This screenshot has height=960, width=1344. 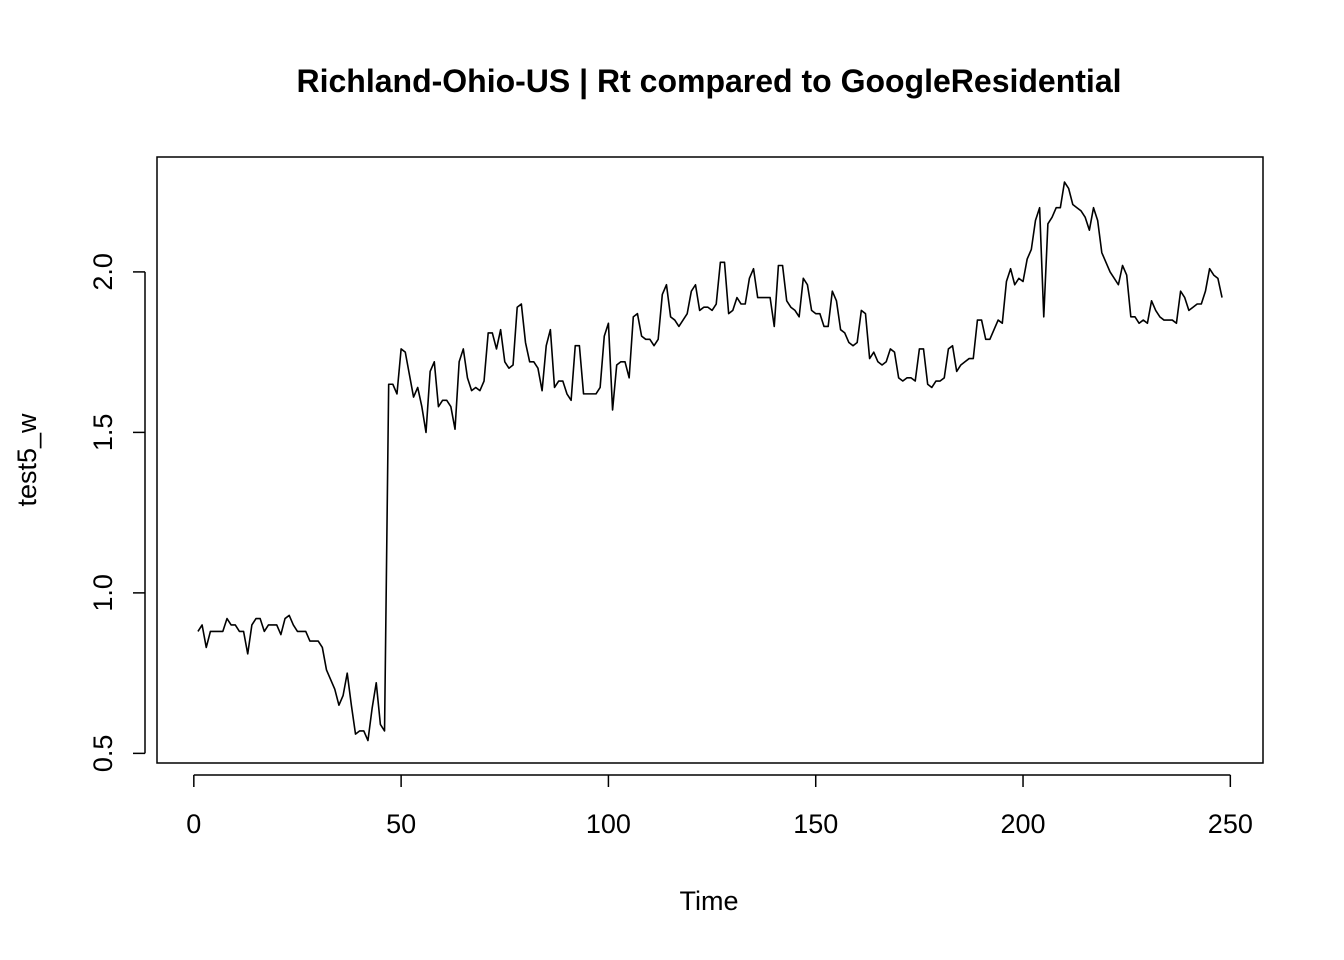 What do you see at coordinates (709, 901) in the screenshot?
I see `x-axis-label: Time` at bounding box center [709, 901].